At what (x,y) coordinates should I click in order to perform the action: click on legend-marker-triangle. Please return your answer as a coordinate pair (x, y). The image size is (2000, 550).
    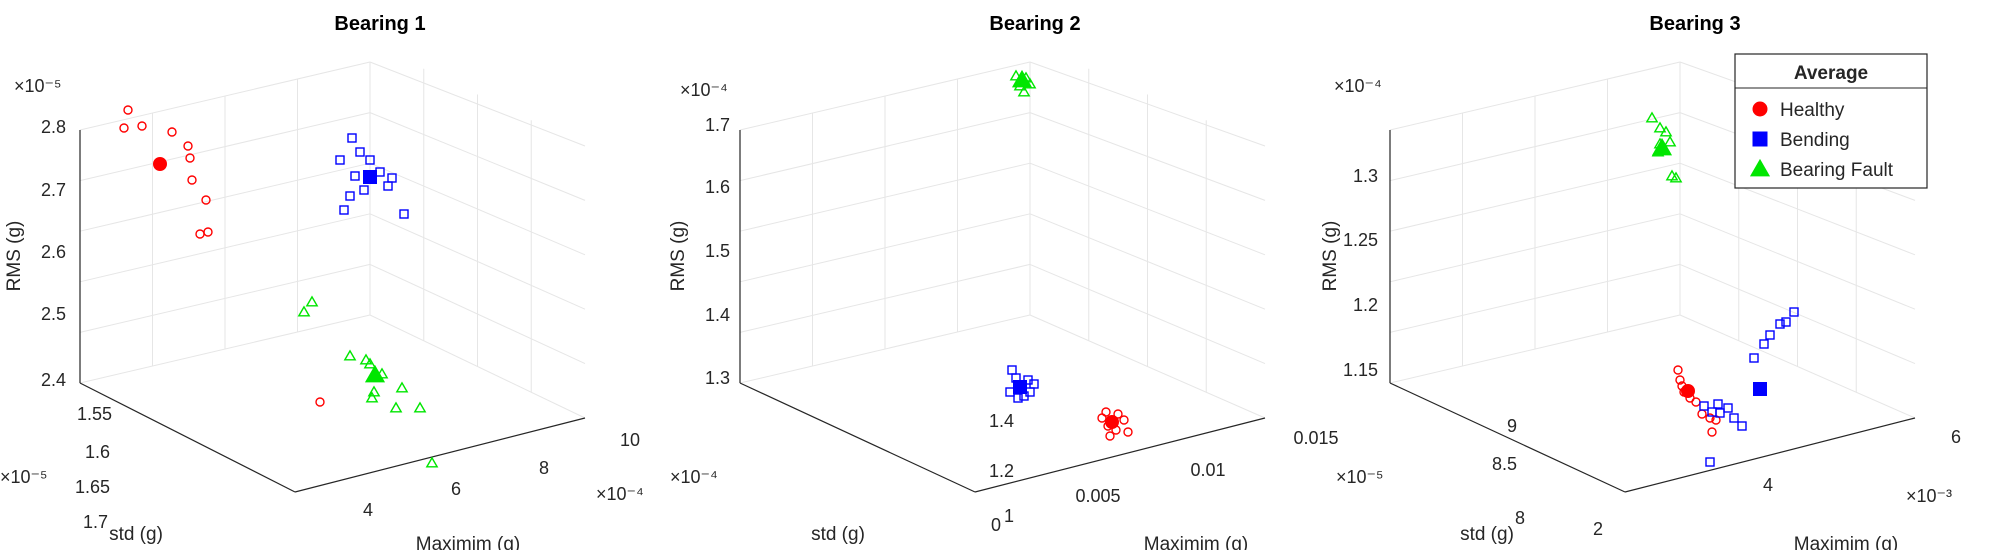
    Looking at the image, I should click on (1760, 167).